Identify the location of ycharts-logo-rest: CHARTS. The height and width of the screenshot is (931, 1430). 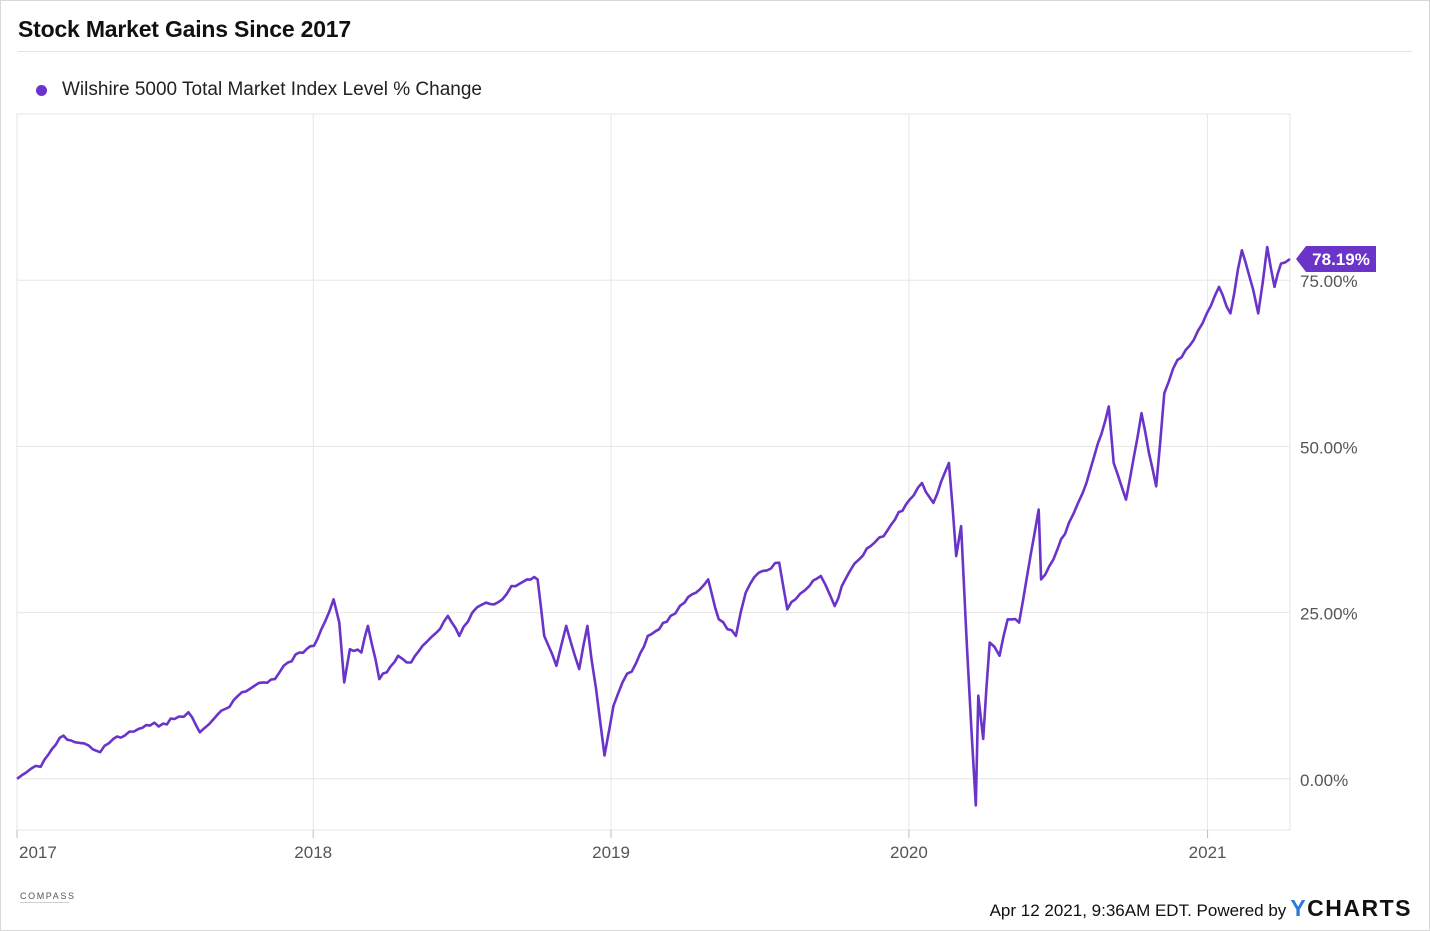
(1359, 908).